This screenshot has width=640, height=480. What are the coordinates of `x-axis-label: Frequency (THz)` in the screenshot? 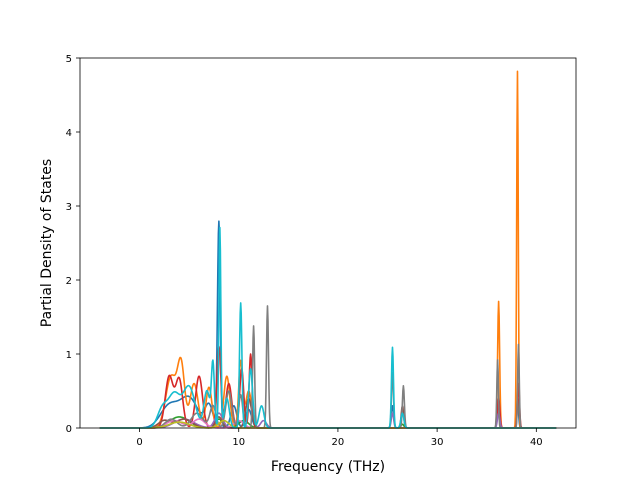 It's located at (328, 467).